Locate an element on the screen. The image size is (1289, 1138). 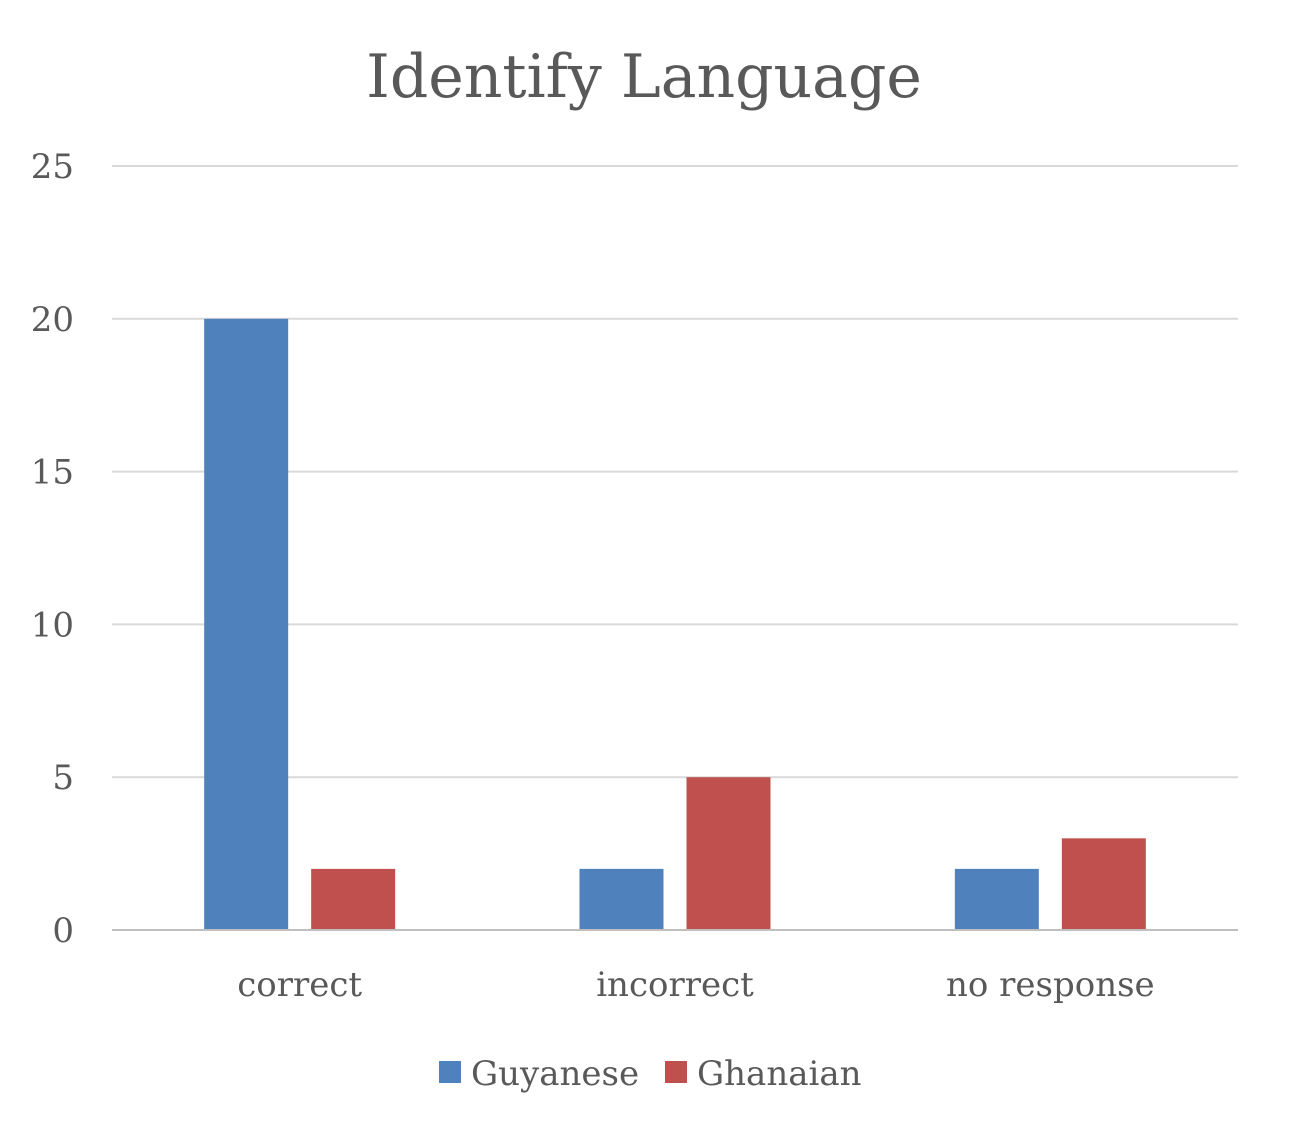
x-category-label: incorrect is located at coordinates (675, 985).